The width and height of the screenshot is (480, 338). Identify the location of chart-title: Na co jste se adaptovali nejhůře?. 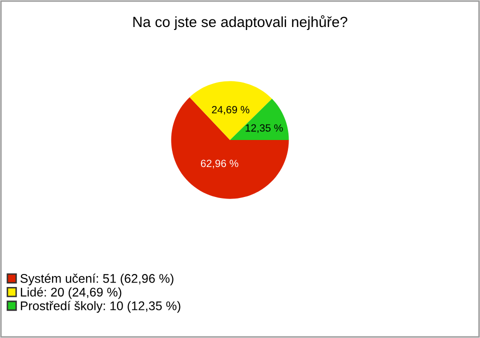
(240, 22).